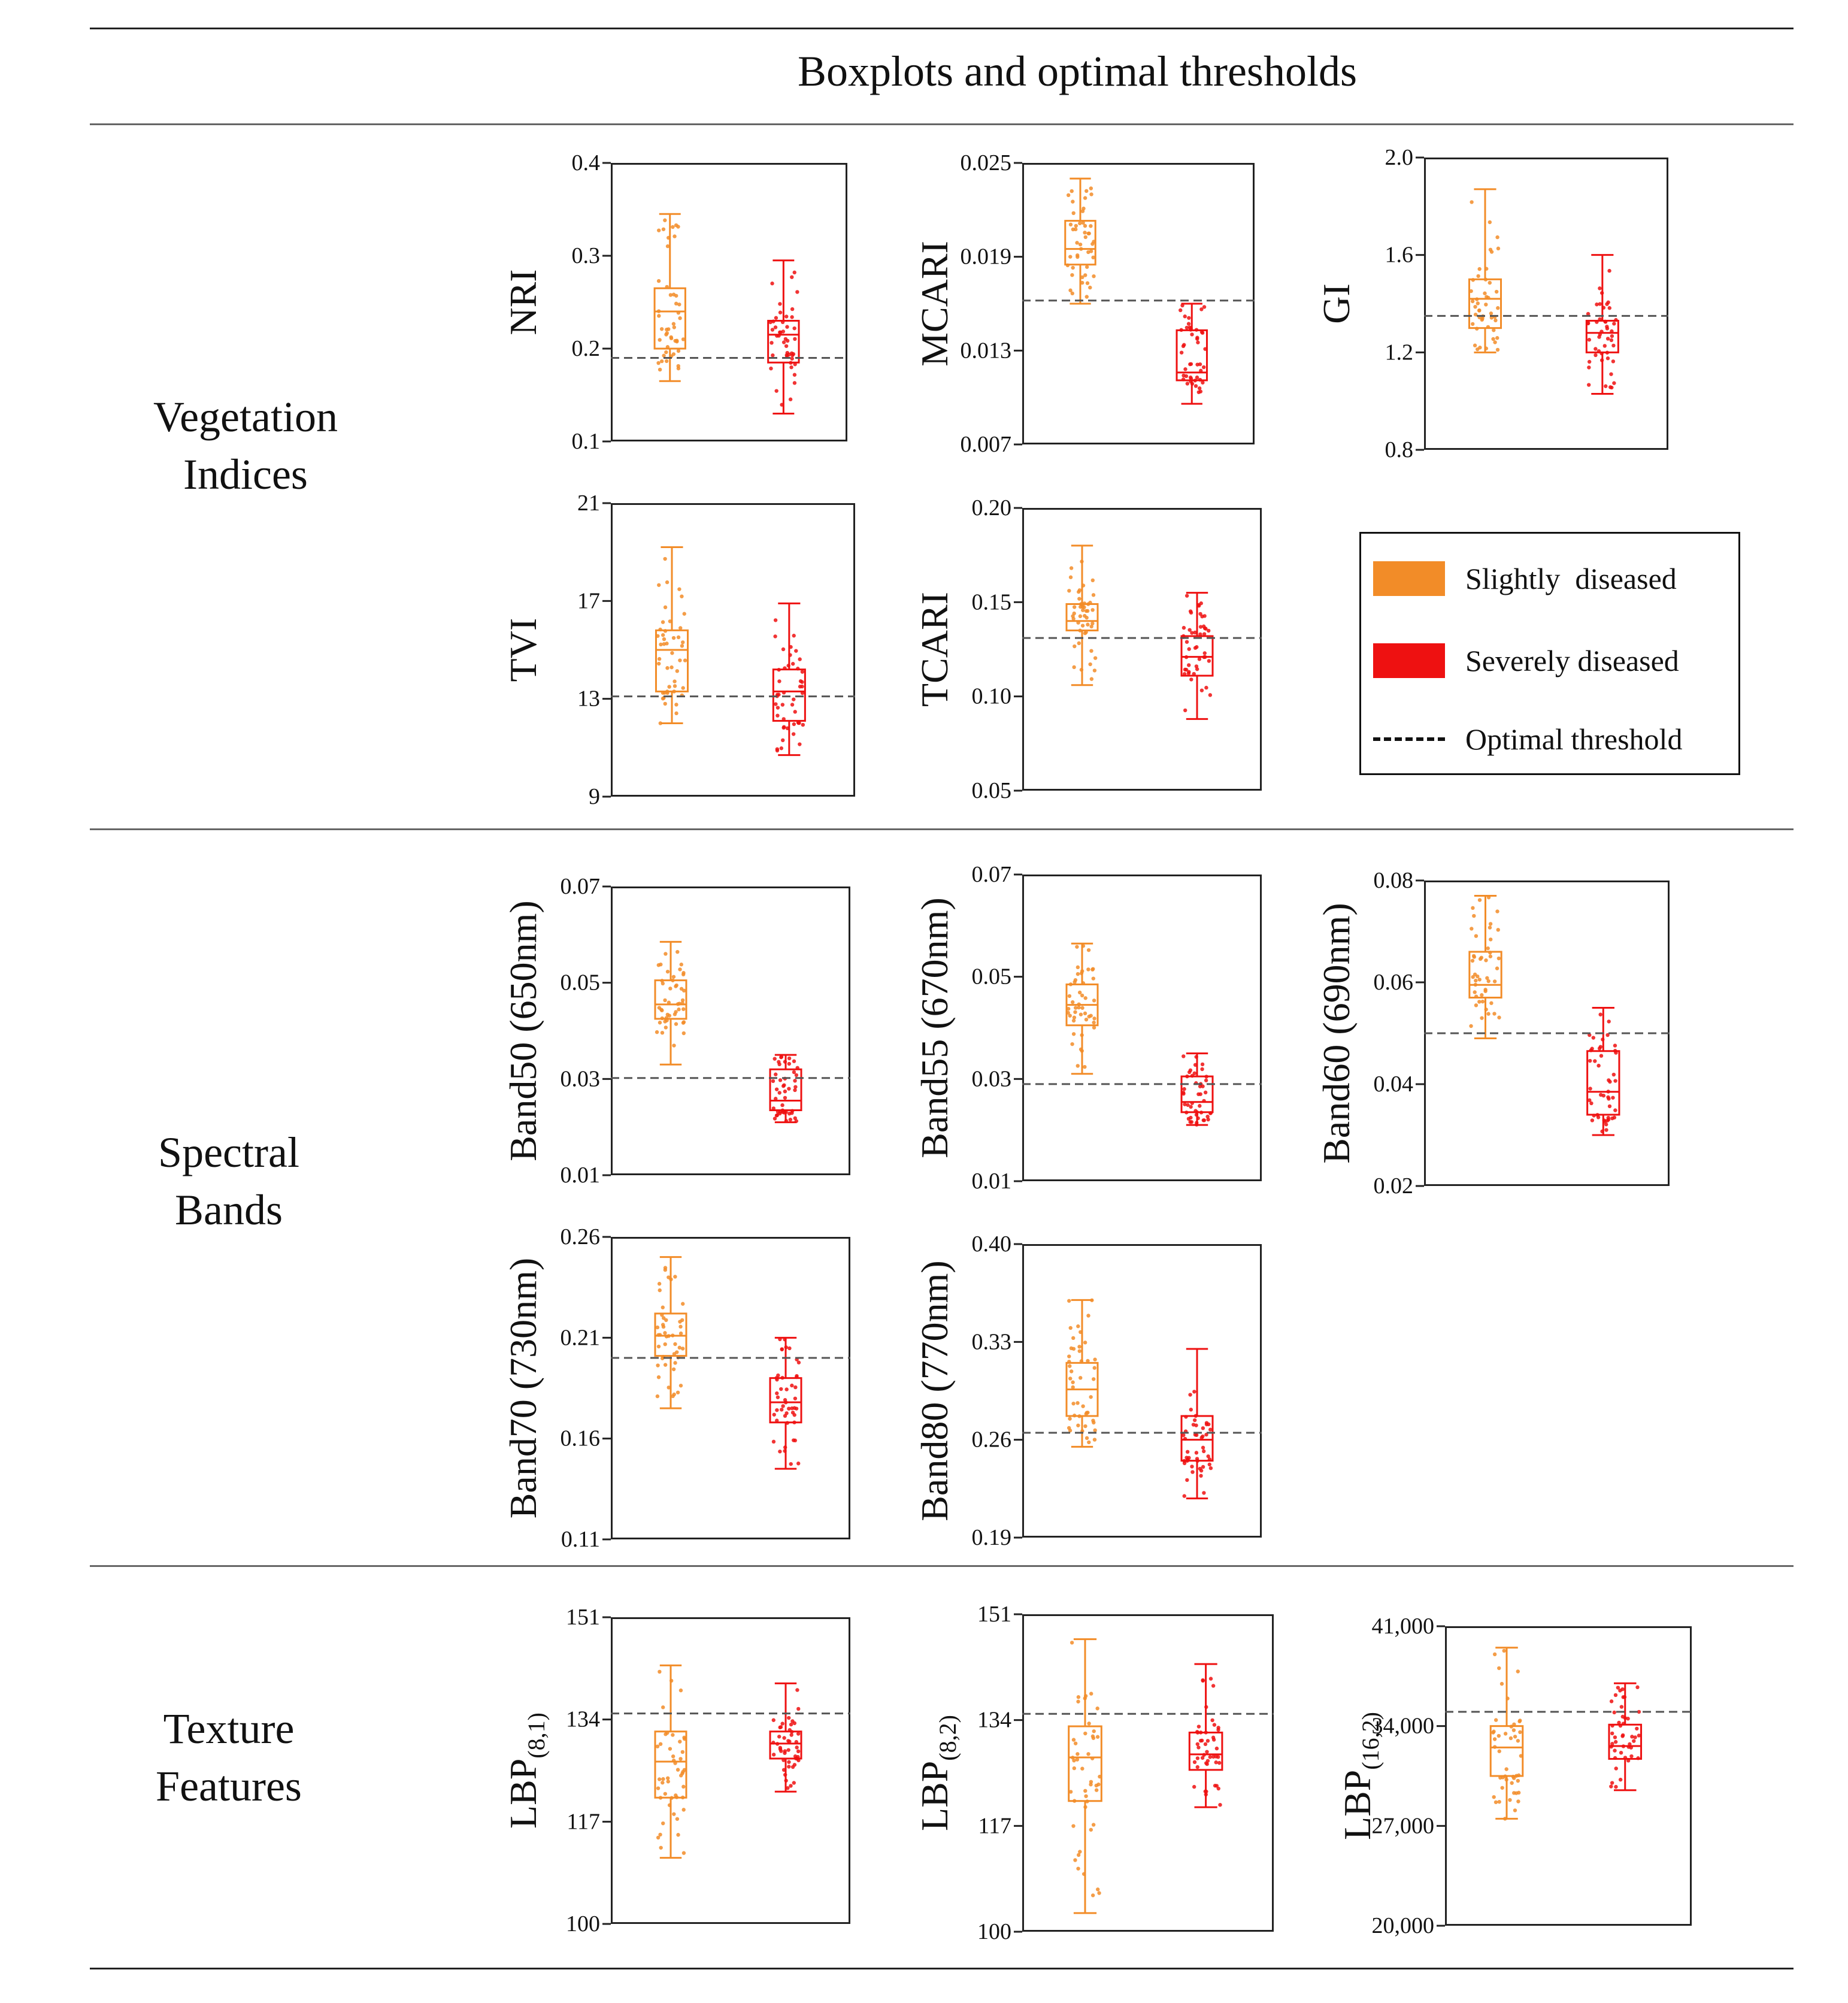 This screenshot has height=2003, width=1848. What do you see at coordinates (1403, 1726) in the screenshot?
I see `y-tick-label: 34,000` at bounding box center [1403, 1726].